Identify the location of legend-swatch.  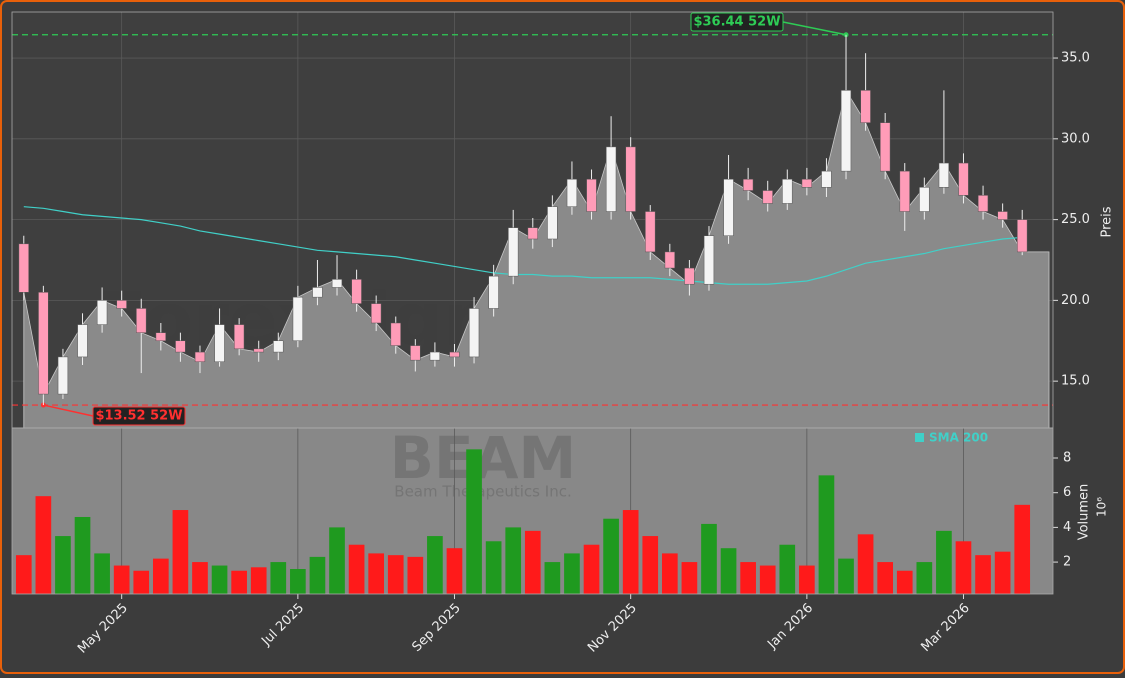
(919, 437).